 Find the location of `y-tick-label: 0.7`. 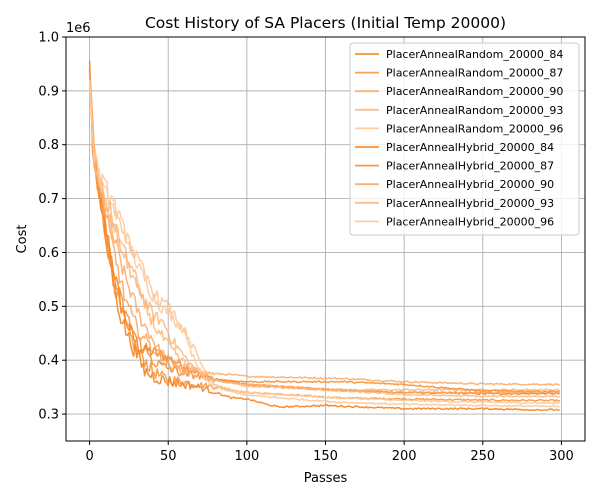

y-tick-label: 0.7 is located at coordinates (48, 199).